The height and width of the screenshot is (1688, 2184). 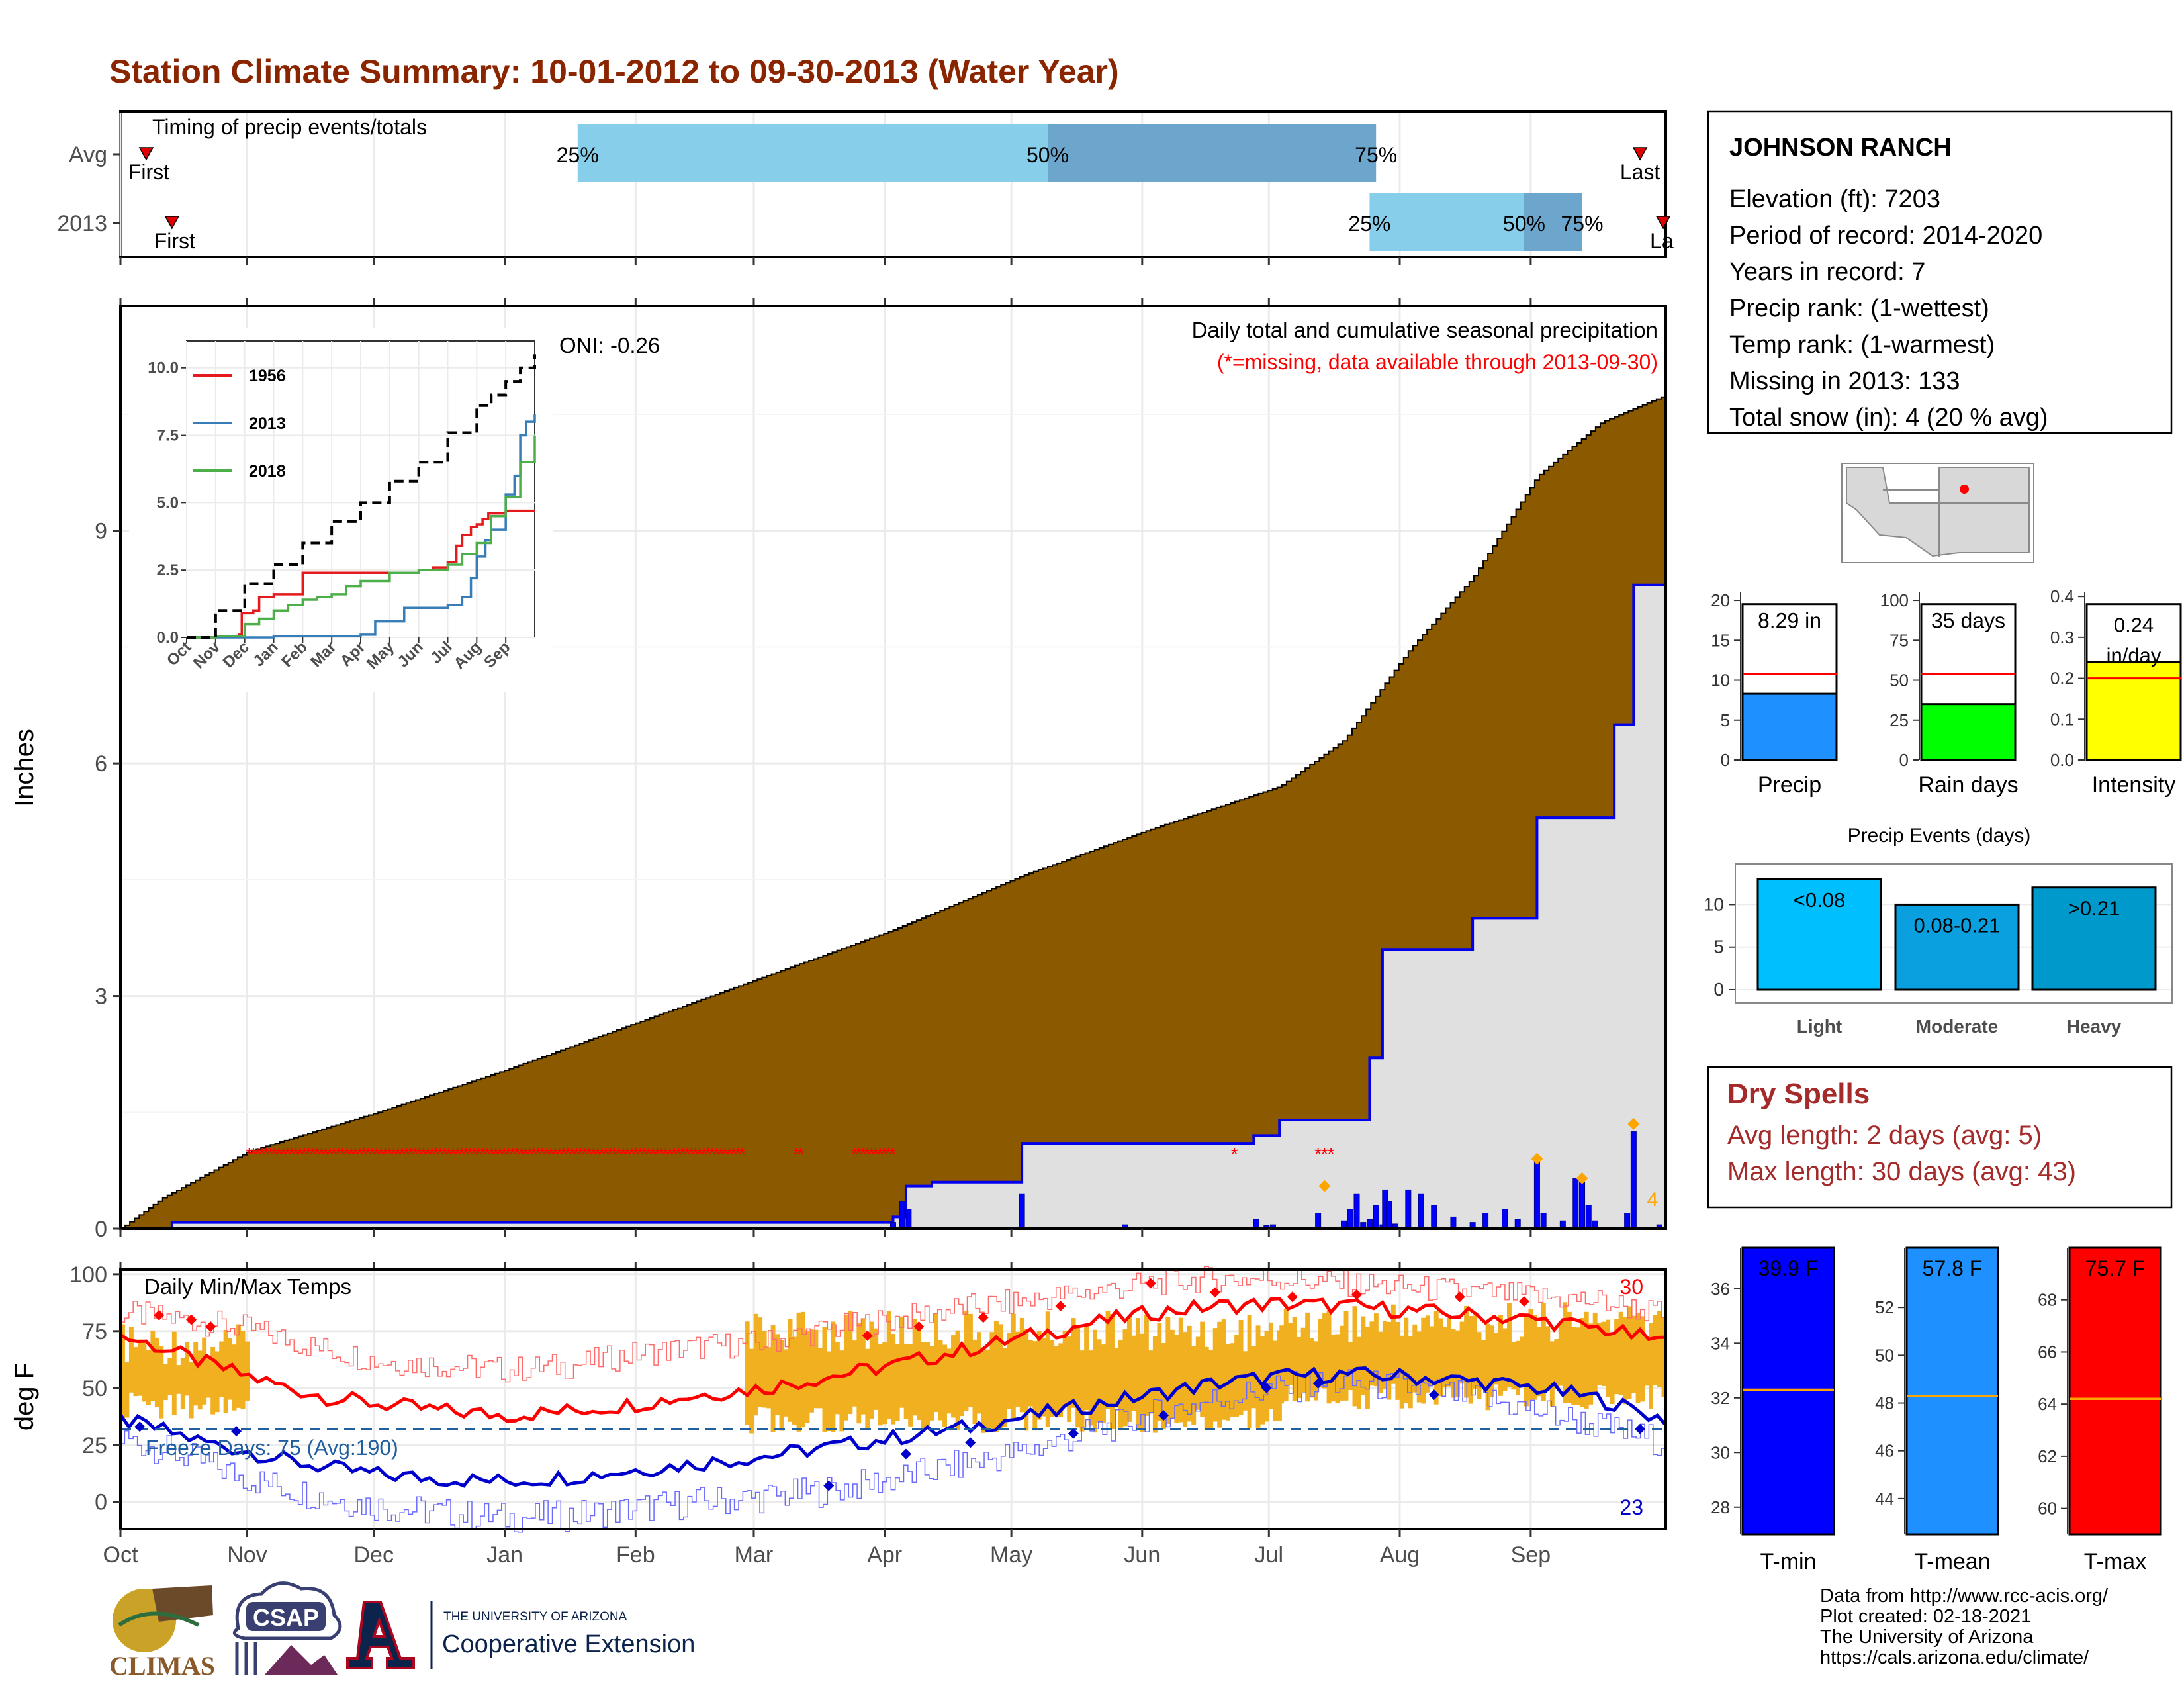 What do you see at coordinates (1965, 489) in the screenshot?
I see `station-location-dot` at bounding box center [1965, 489].